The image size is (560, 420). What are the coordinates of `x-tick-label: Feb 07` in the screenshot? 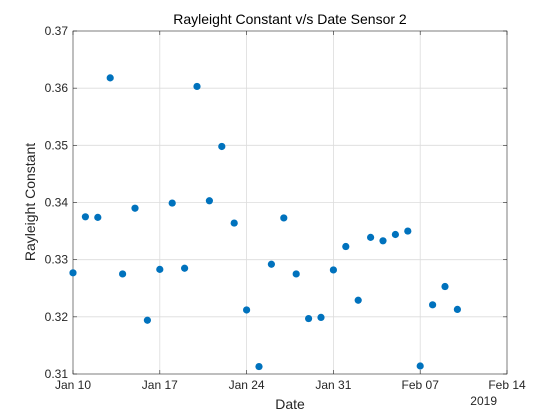 It's located at (421, 385).